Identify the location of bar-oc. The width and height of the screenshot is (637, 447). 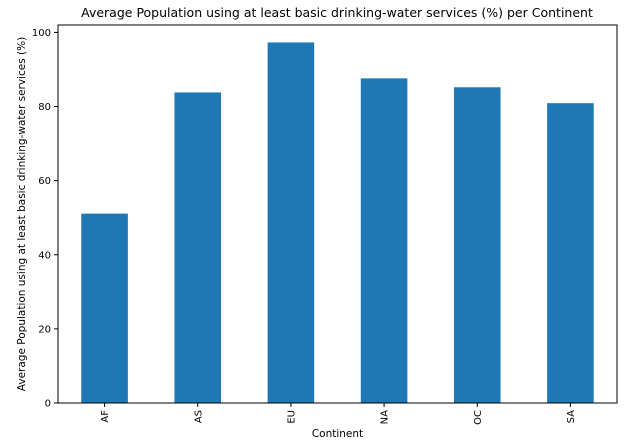
(477, 245).